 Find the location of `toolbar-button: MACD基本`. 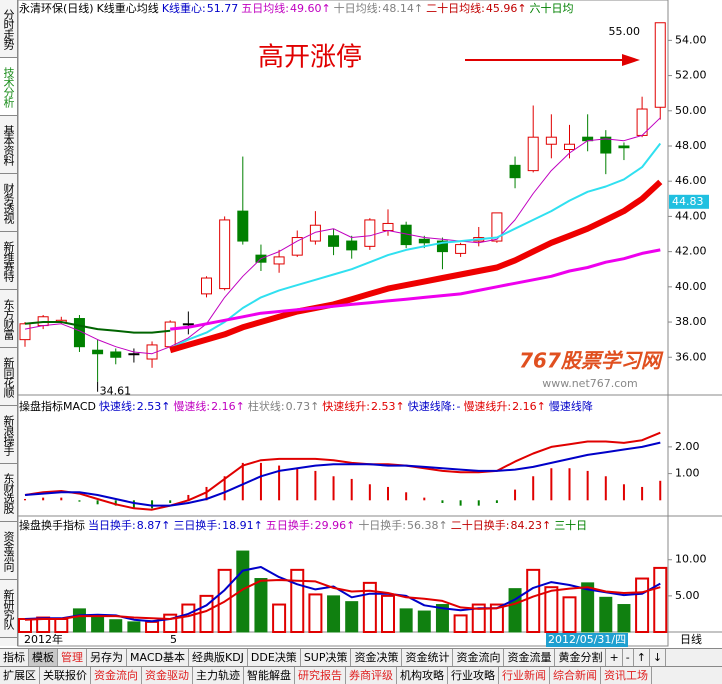

toolbar-button: MACD基本 is located at coordinates (158, 657).